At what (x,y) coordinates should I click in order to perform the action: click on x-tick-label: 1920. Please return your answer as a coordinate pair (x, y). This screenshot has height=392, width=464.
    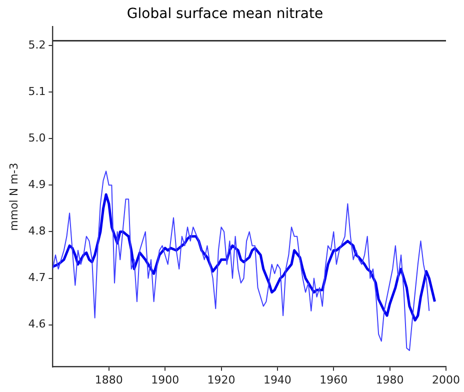
    Looking at the image, I should click on (221, 379).